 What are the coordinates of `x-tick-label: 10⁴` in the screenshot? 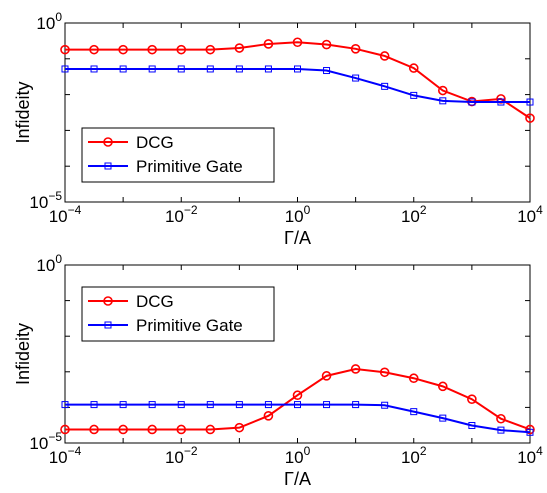 It's located at (530, 455).